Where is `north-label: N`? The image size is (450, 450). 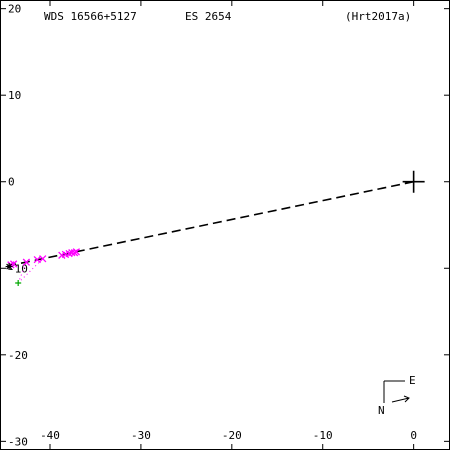 north-label: N is located at coordinates (381, 410).